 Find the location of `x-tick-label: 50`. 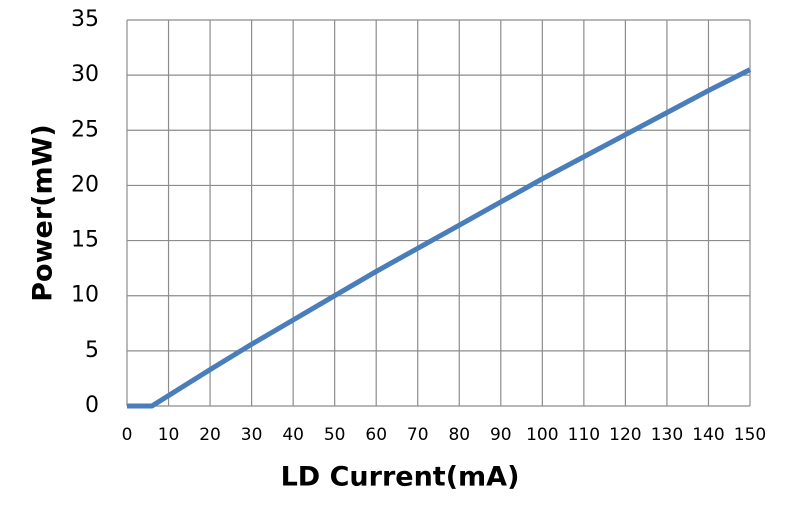

x-tick-label: 50 is located at coordinates (335, 435).